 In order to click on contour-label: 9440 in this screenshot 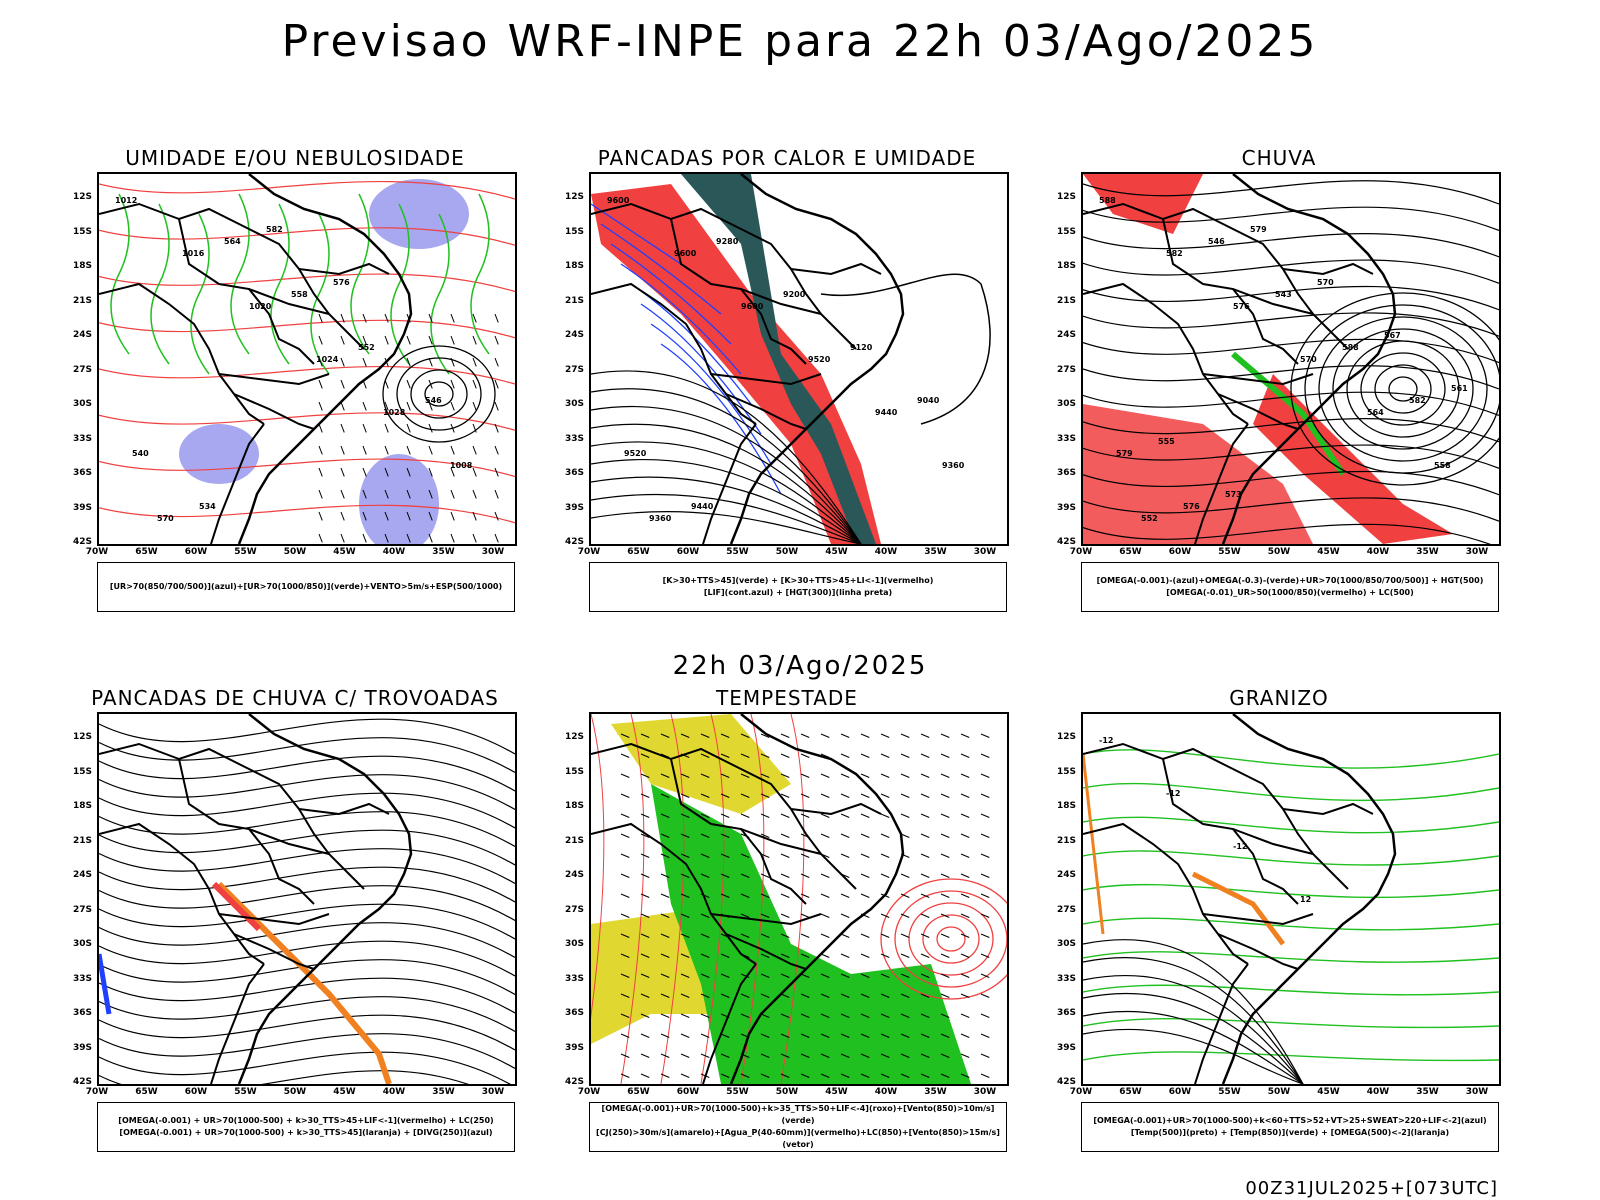, I will do `click(702, 506)`.